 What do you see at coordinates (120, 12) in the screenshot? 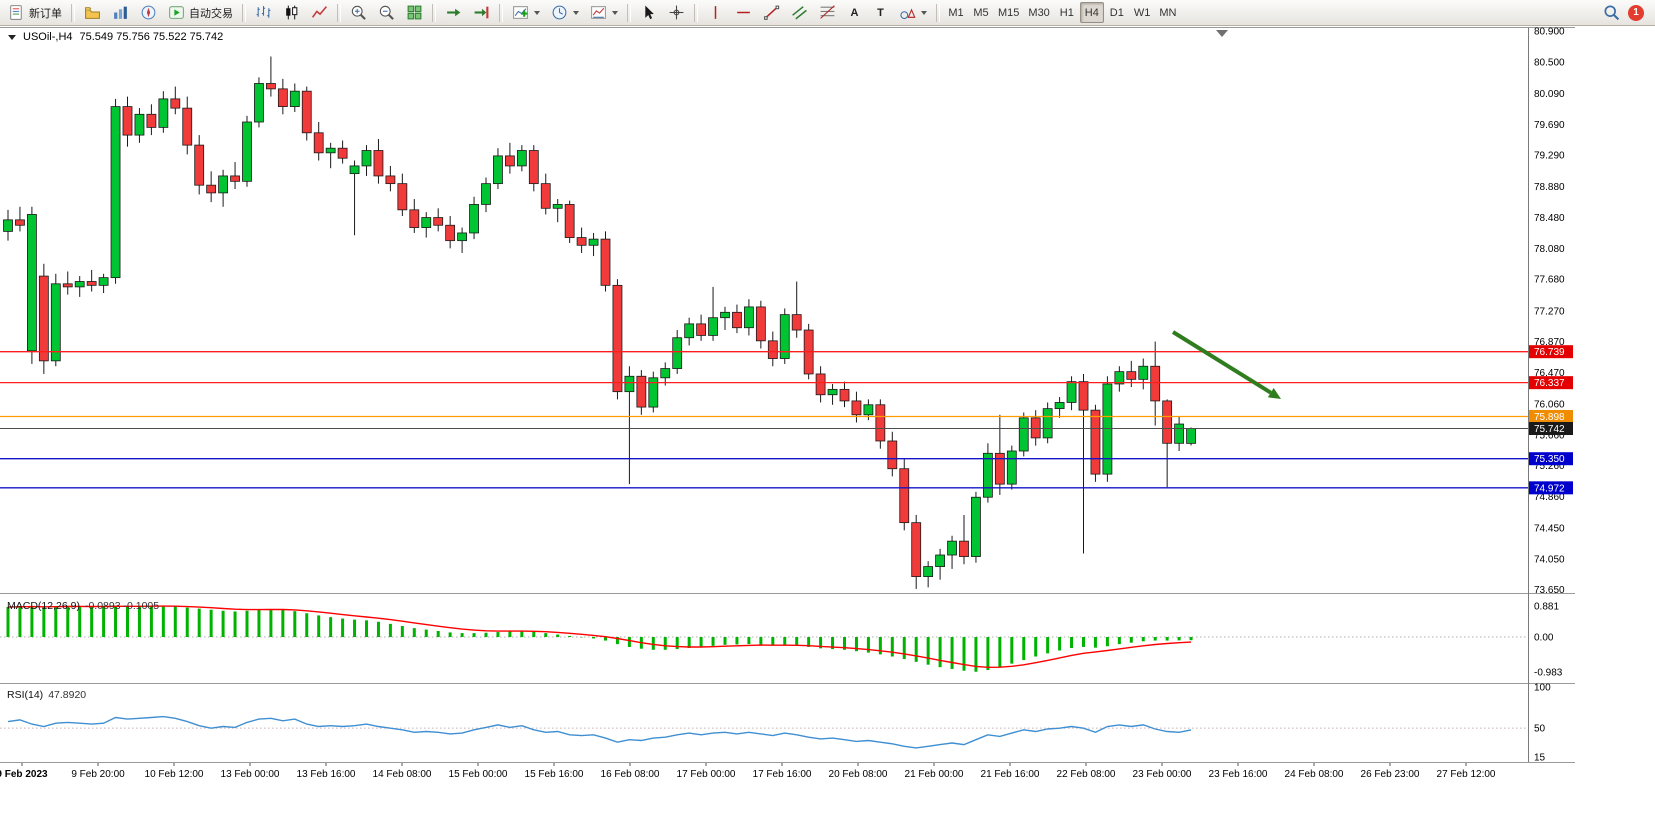
I see `market-watch-button` at bounding box center [120, 12].